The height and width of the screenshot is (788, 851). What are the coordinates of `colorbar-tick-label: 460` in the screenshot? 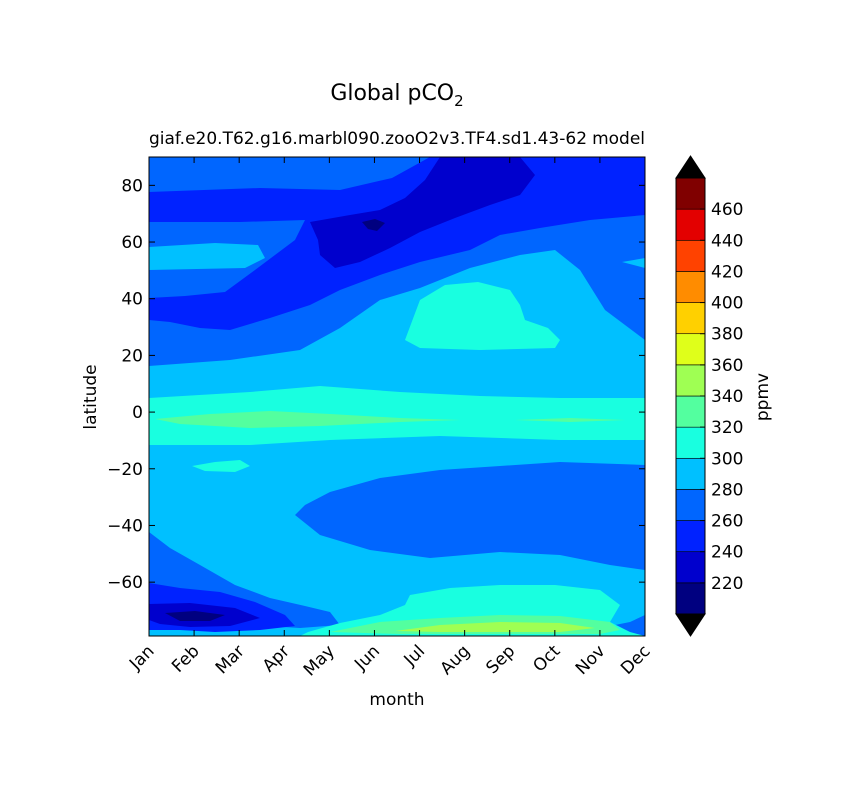 It's located at (727, 210).